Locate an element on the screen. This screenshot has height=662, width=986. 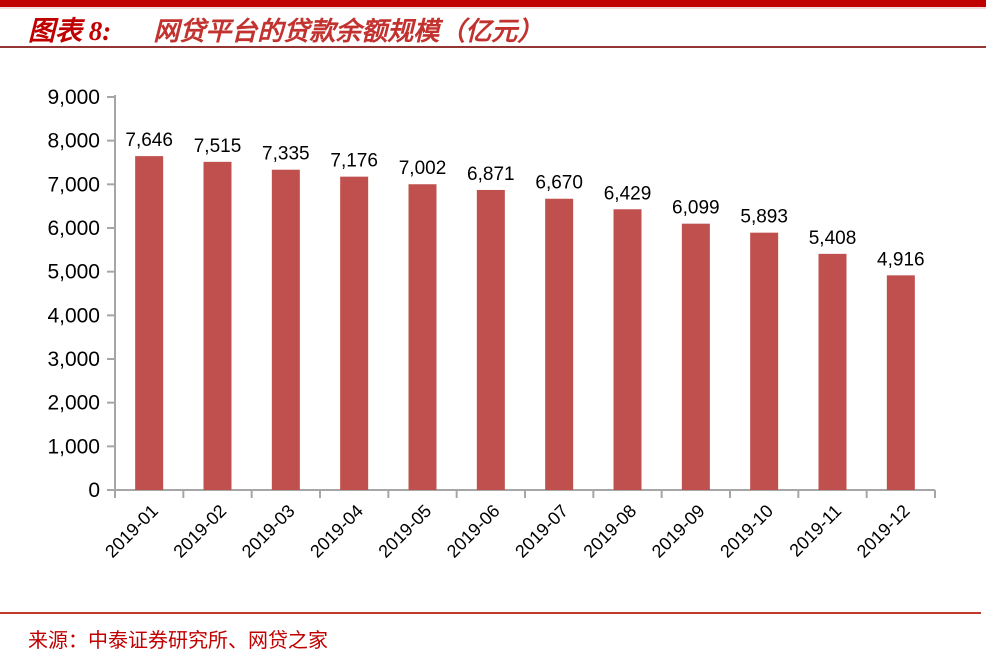
bar-value-label: 7,176 is located at coordinates (354, 161).